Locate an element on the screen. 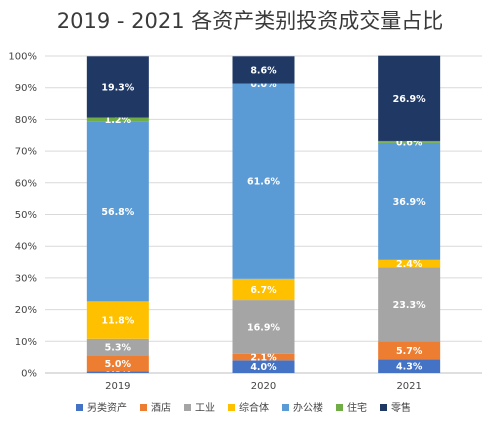 The width and height of the screenshot is (500, 423). x-tick-label: 2020 is located at coordinates (263, 386).